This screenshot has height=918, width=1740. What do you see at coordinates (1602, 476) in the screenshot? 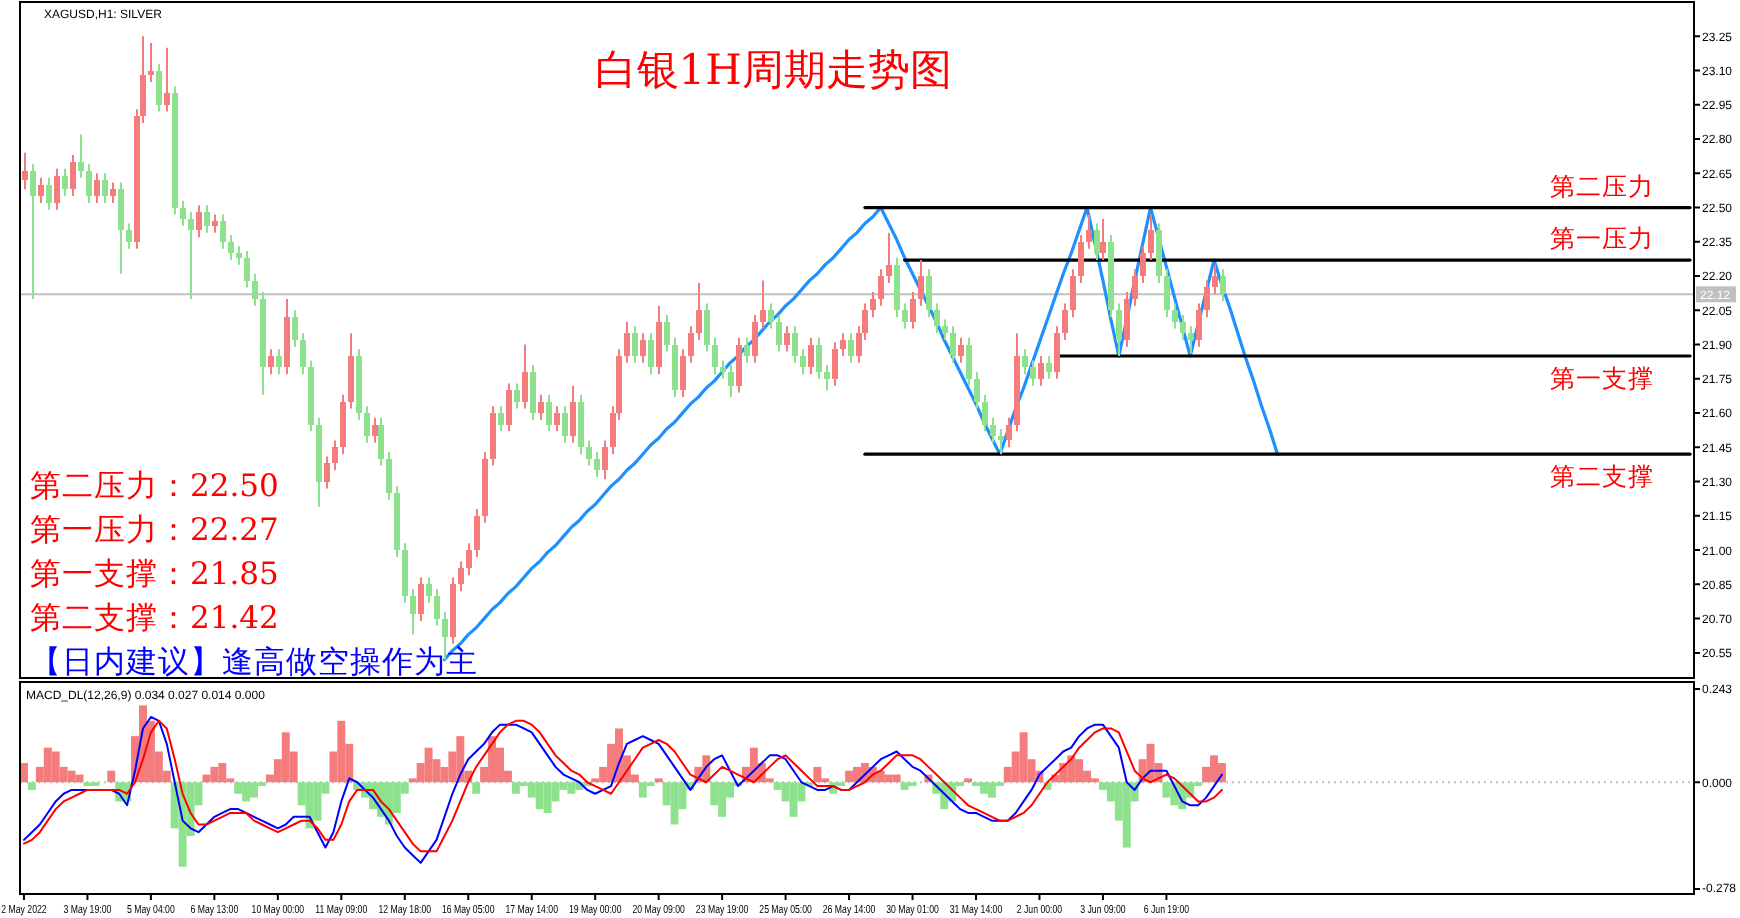
I see `legend-label: 第二支撑` at bounding box center [1602, 476].